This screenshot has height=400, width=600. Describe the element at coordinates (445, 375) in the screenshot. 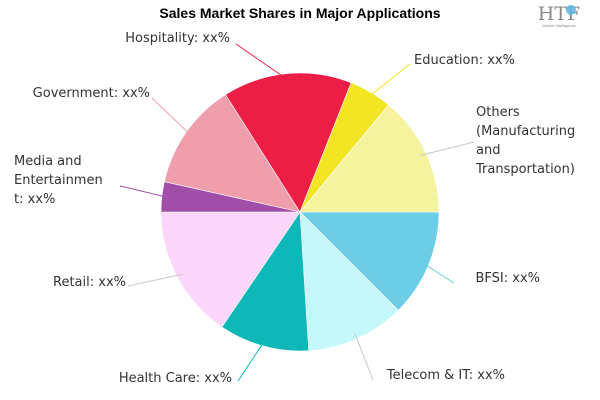

I see `slice-label: Telecom & IT: xx%` at that location.